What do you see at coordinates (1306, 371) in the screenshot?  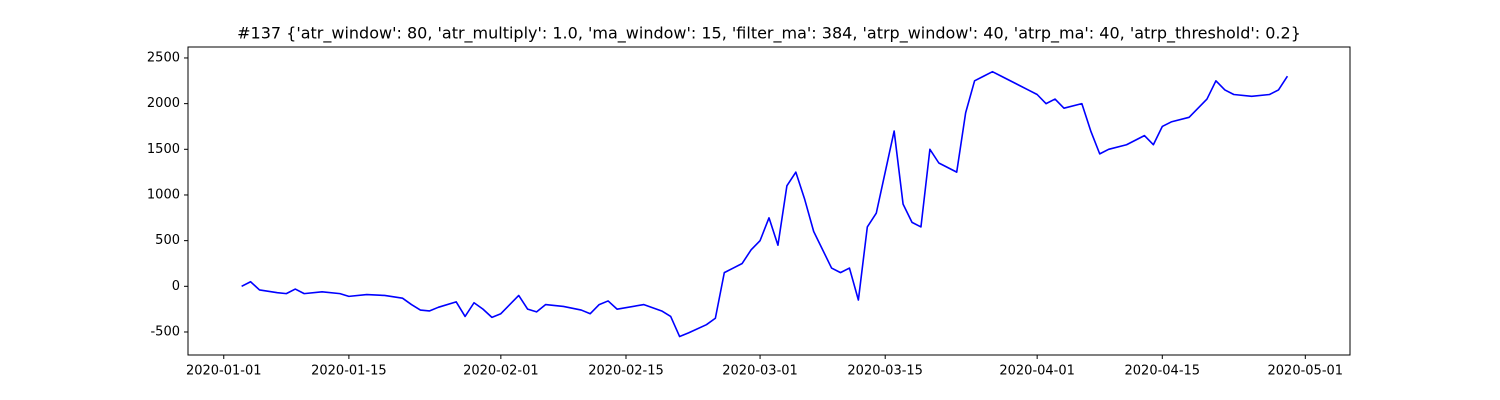 I see `x-tick-label: 2020-05-01` at bounding box center [1306, 371].